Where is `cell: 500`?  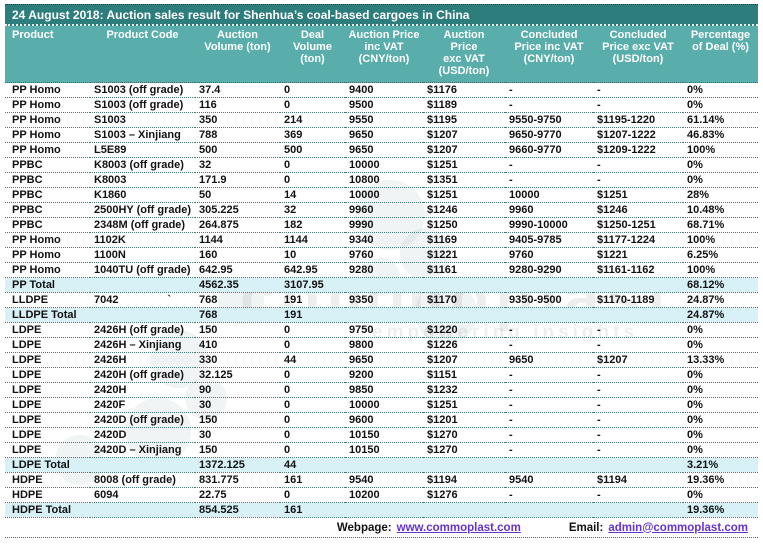
cell: 500 is located at coordinates (312, 150).